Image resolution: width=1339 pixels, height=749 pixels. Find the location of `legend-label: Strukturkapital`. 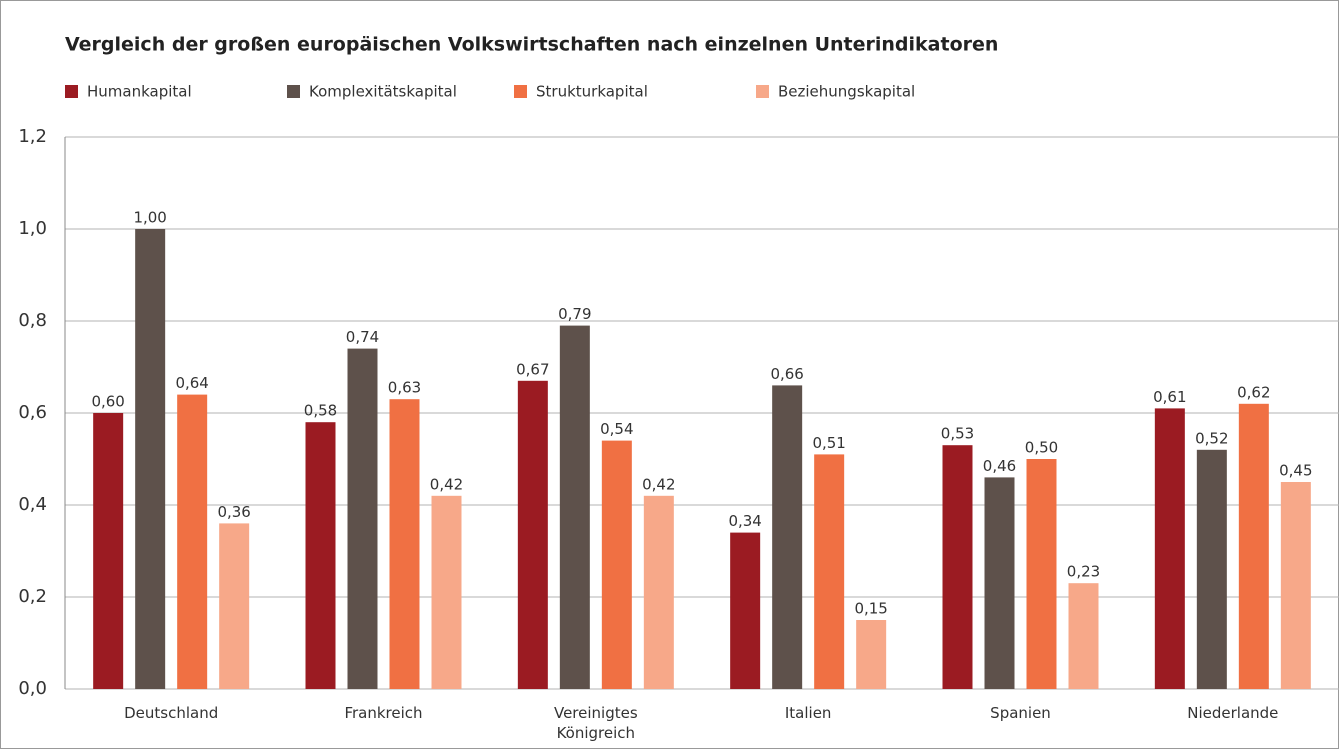

legend-label: Strukturkapital is located at coordinates (592, 92).